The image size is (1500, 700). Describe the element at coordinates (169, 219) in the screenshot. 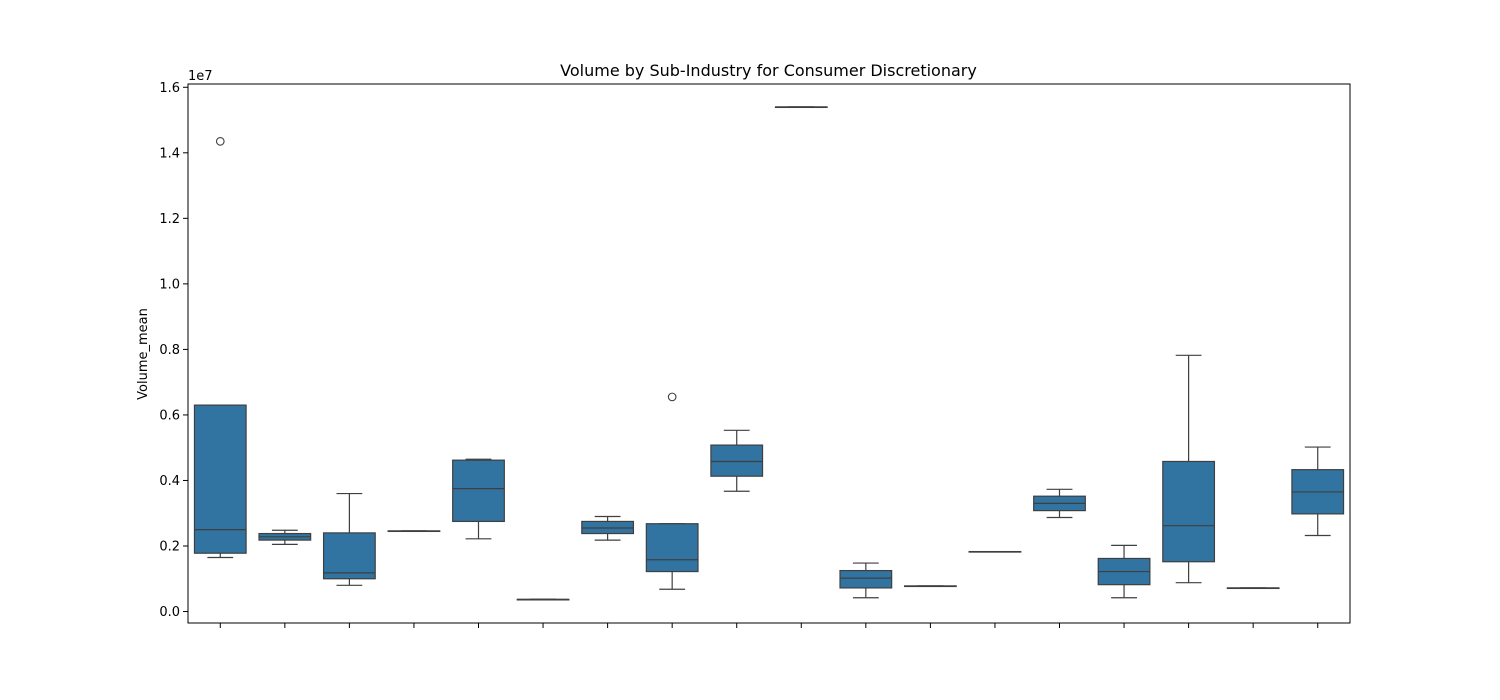

I see `y-tick-label: 1.2` at that location.